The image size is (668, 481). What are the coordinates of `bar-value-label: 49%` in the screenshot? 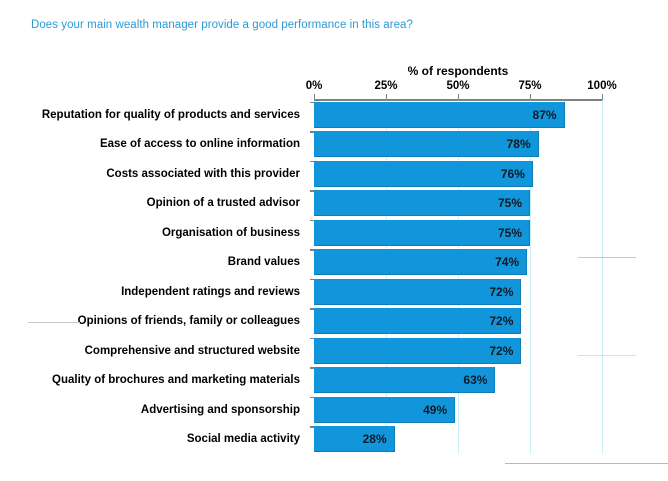 It's located at (435, 409).